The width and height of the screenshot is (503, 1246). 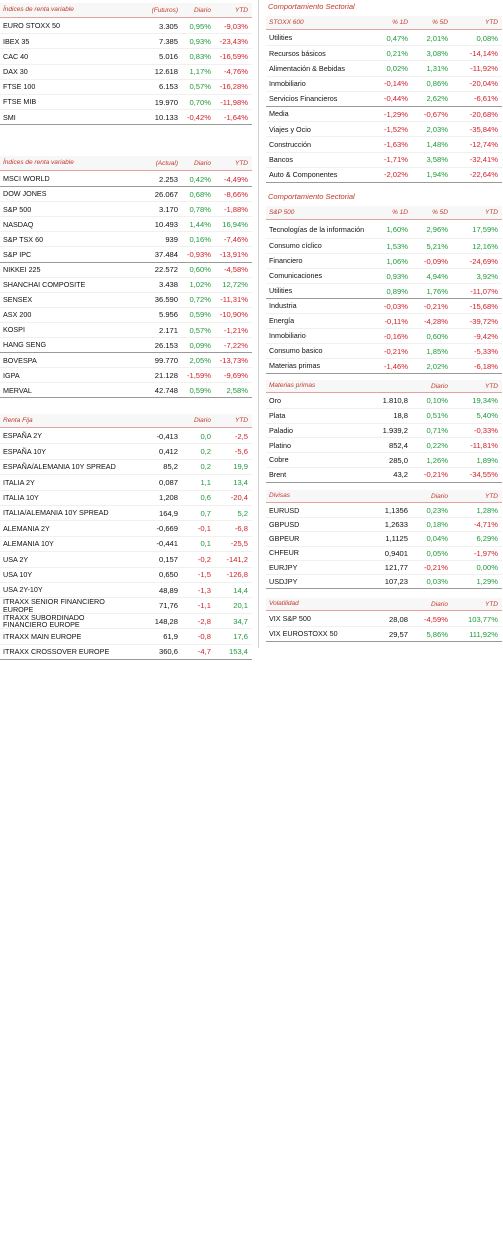 What do you see at coordinates (235, 239) in the screenshot?
I see `value-cell: -7,46%` at bounding box center [235, 239].